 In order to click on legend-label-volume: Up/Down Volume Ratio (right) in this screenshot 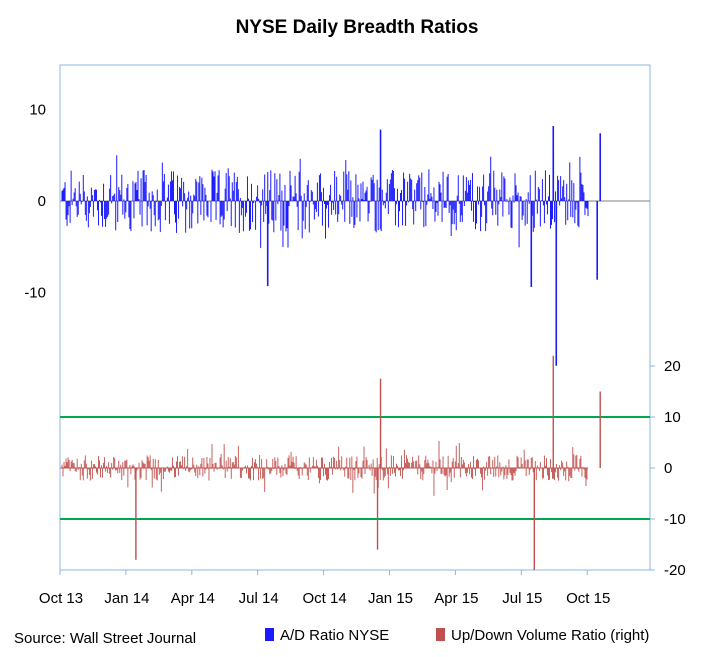, I will do `click(550, 635)`.